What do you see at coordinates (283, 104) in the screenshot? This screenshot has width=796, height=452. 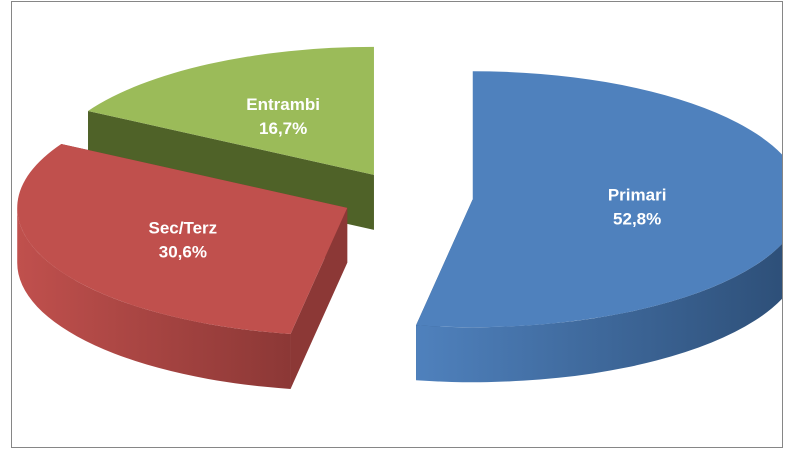 I see `slice-label-entrambi: Entrambi` at bounding box center [283, 104].